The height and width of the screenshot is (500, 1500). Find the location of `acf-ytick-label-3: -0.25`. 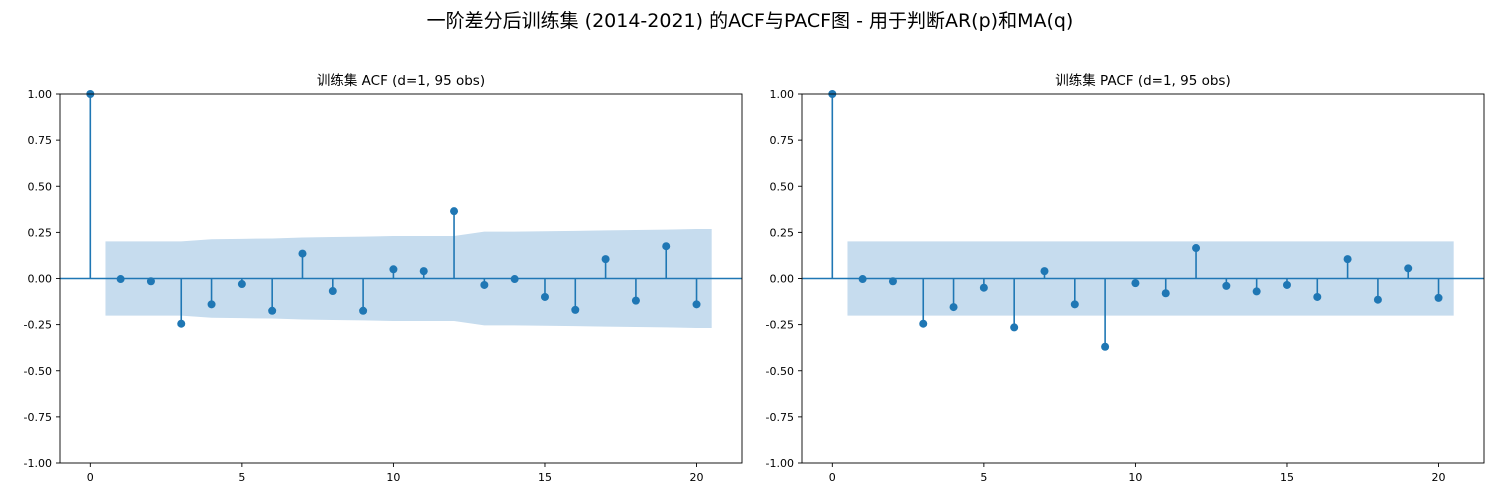

acf-ytick-label-3: -0.25 is located at coordinates (38, 325).